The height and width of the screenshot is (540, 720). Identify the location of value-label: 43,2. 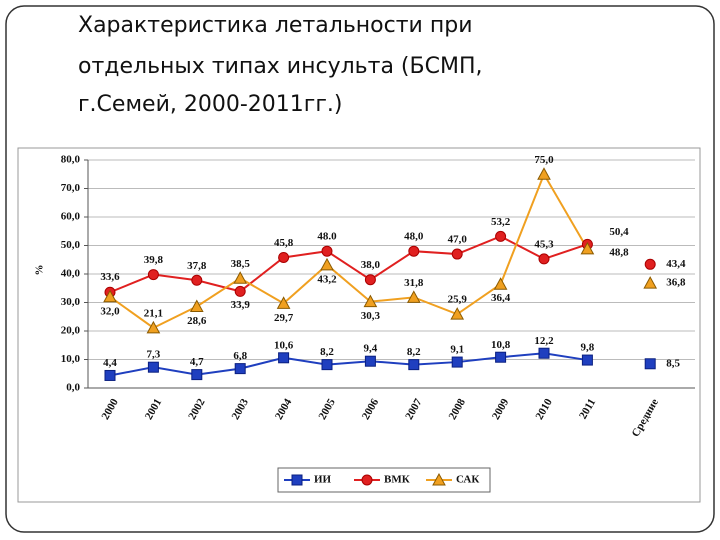
(327, 279).